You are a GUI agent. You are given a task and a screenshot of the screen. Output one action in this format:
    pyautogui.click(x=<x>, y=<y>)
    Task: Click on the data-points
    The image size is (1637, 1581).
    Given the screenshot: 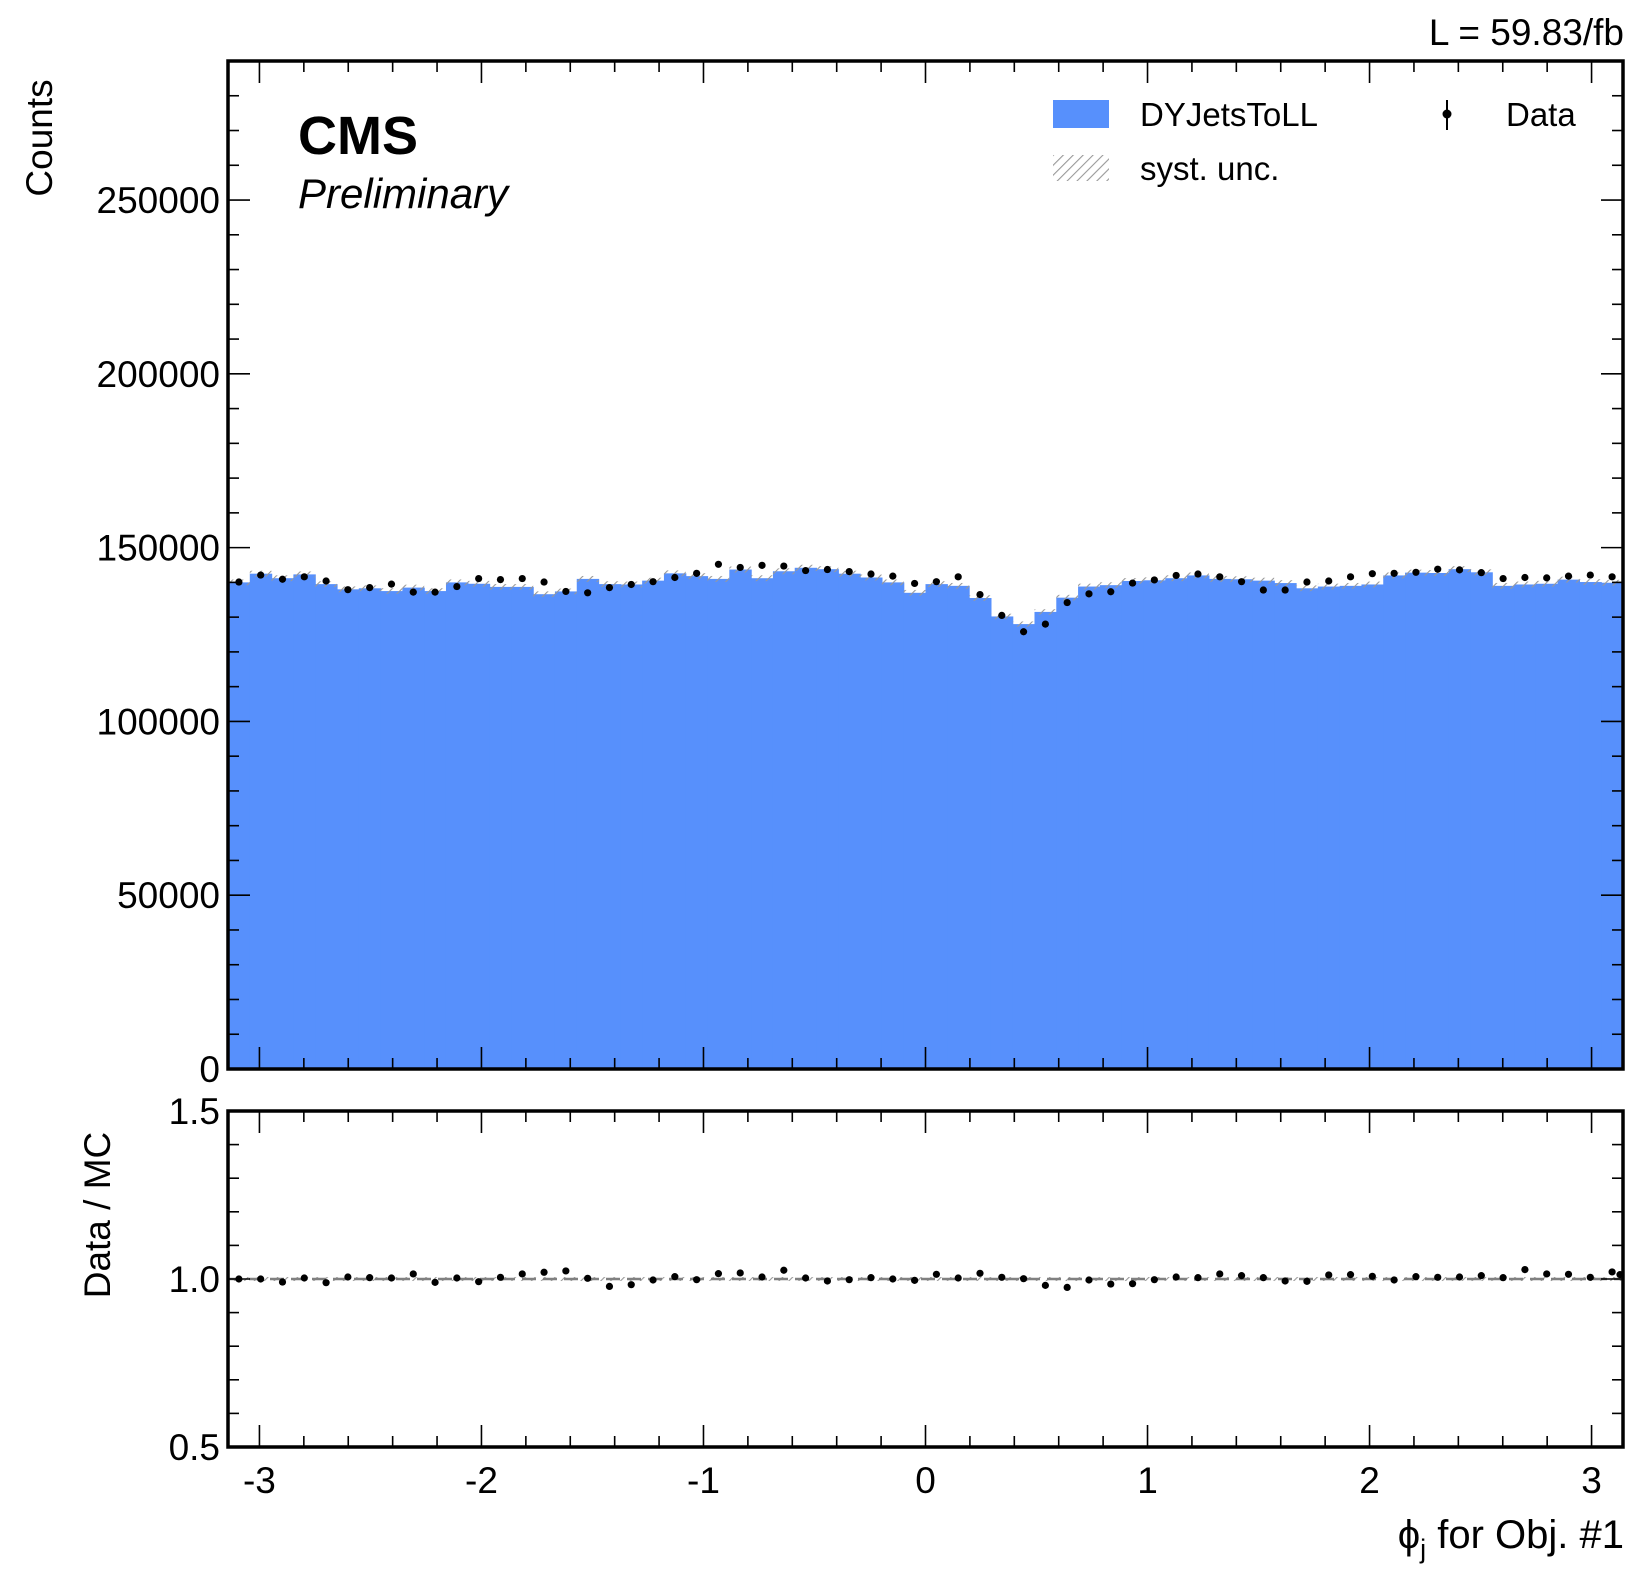 What is the action you would take?
    pyautogui.click(x=925, y=598)
    